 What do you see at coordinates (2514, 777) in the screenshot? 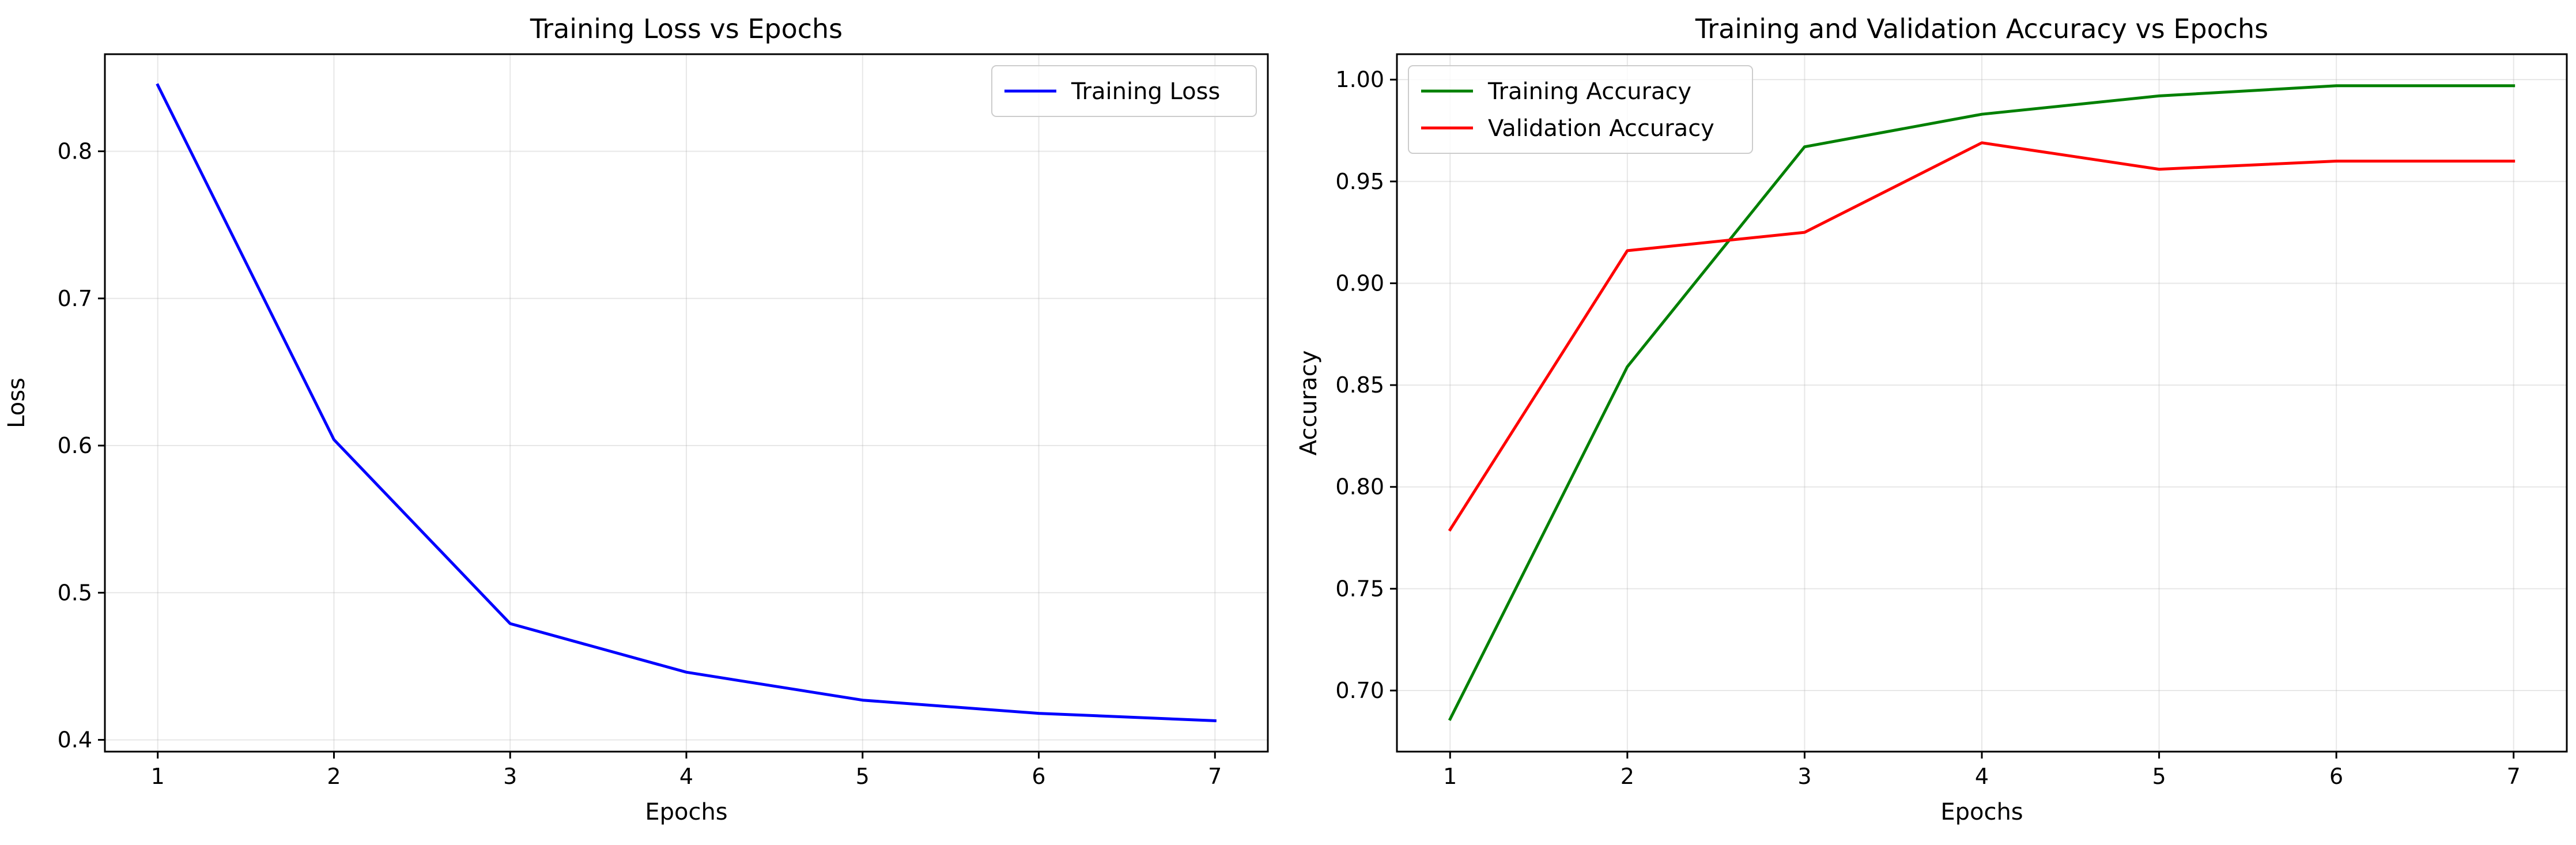
I see `accuracy-x-tick-label-7: 7` at bounding box center [2514, 777].